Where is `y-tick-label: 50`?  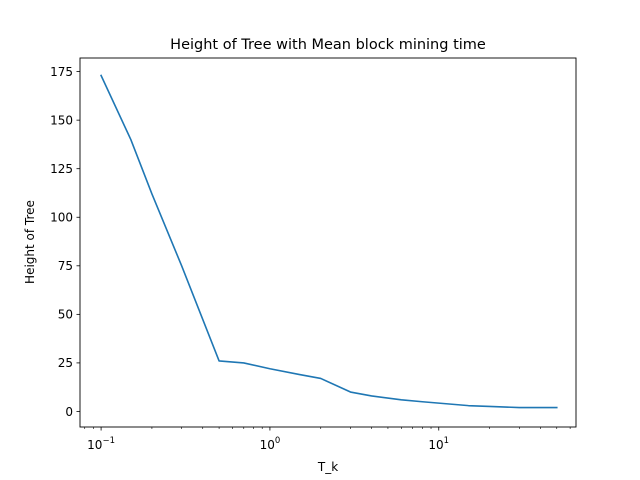 y-tick-label: 50 is located at coordinates (65, 315).